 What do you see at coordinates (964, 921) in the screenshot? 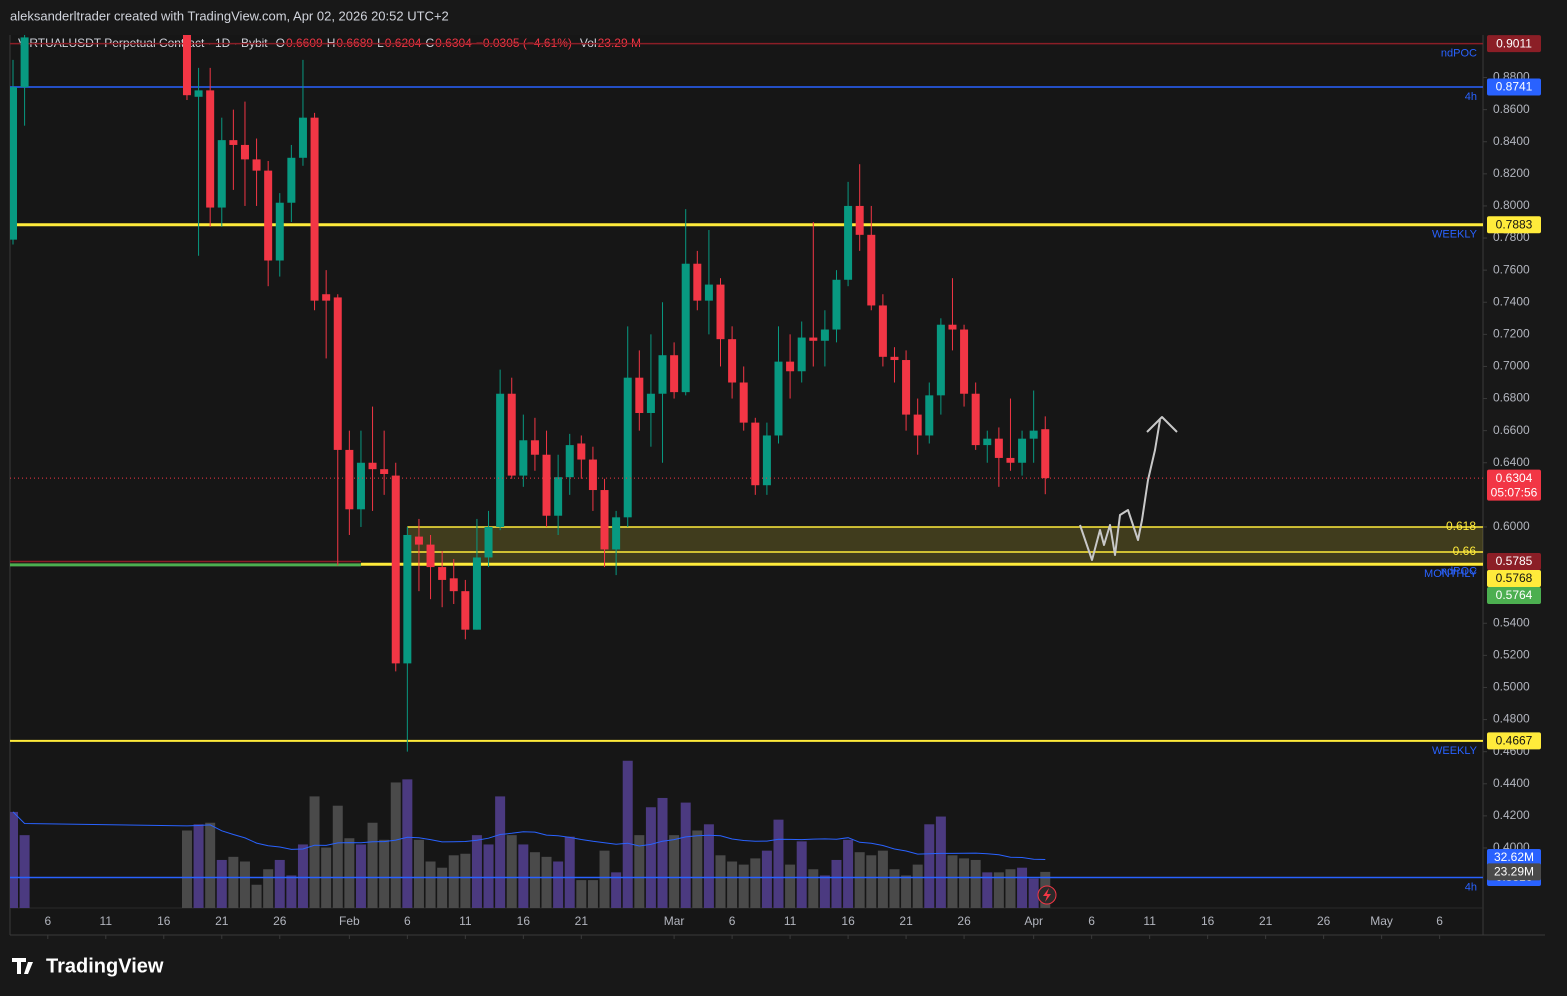
I see `x-tick-label: 26` at bounding box center [964, 921].